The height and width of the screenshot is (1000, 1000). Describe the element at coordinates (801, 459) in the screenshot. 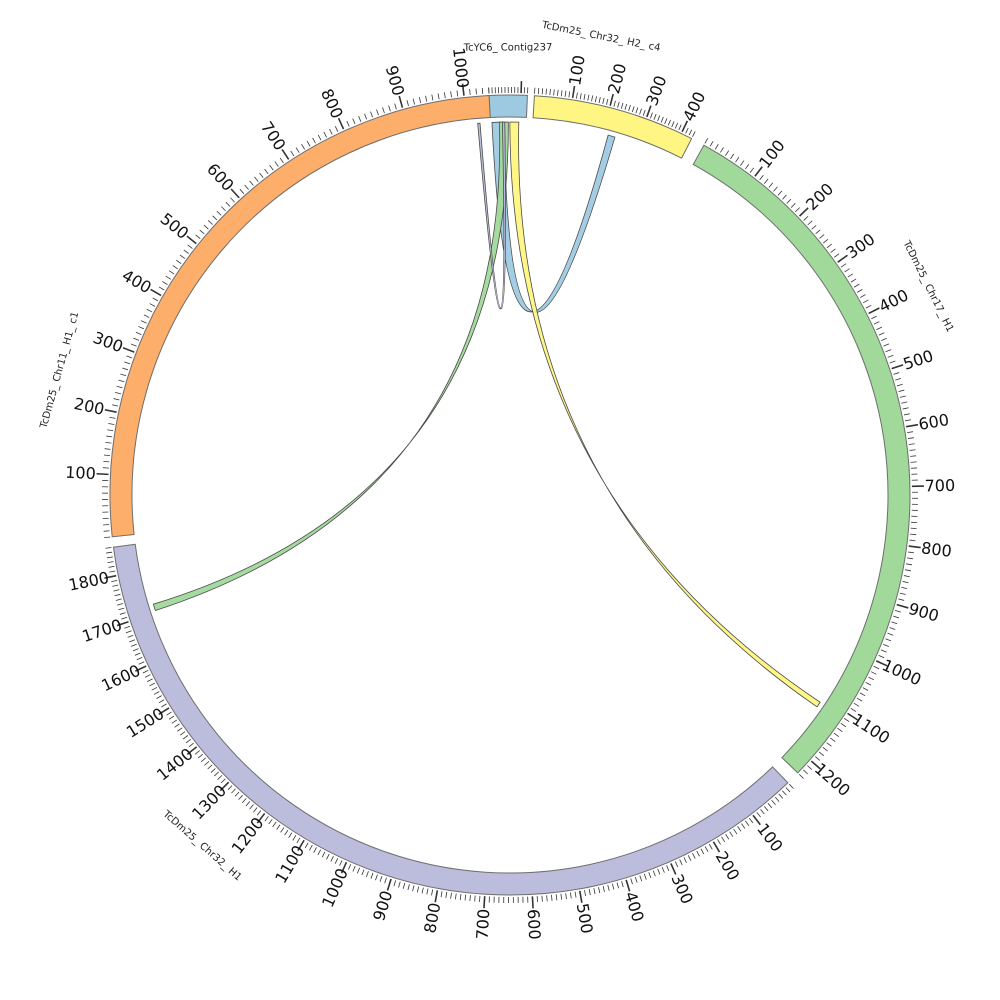

I see `segment-chr17` at that location.